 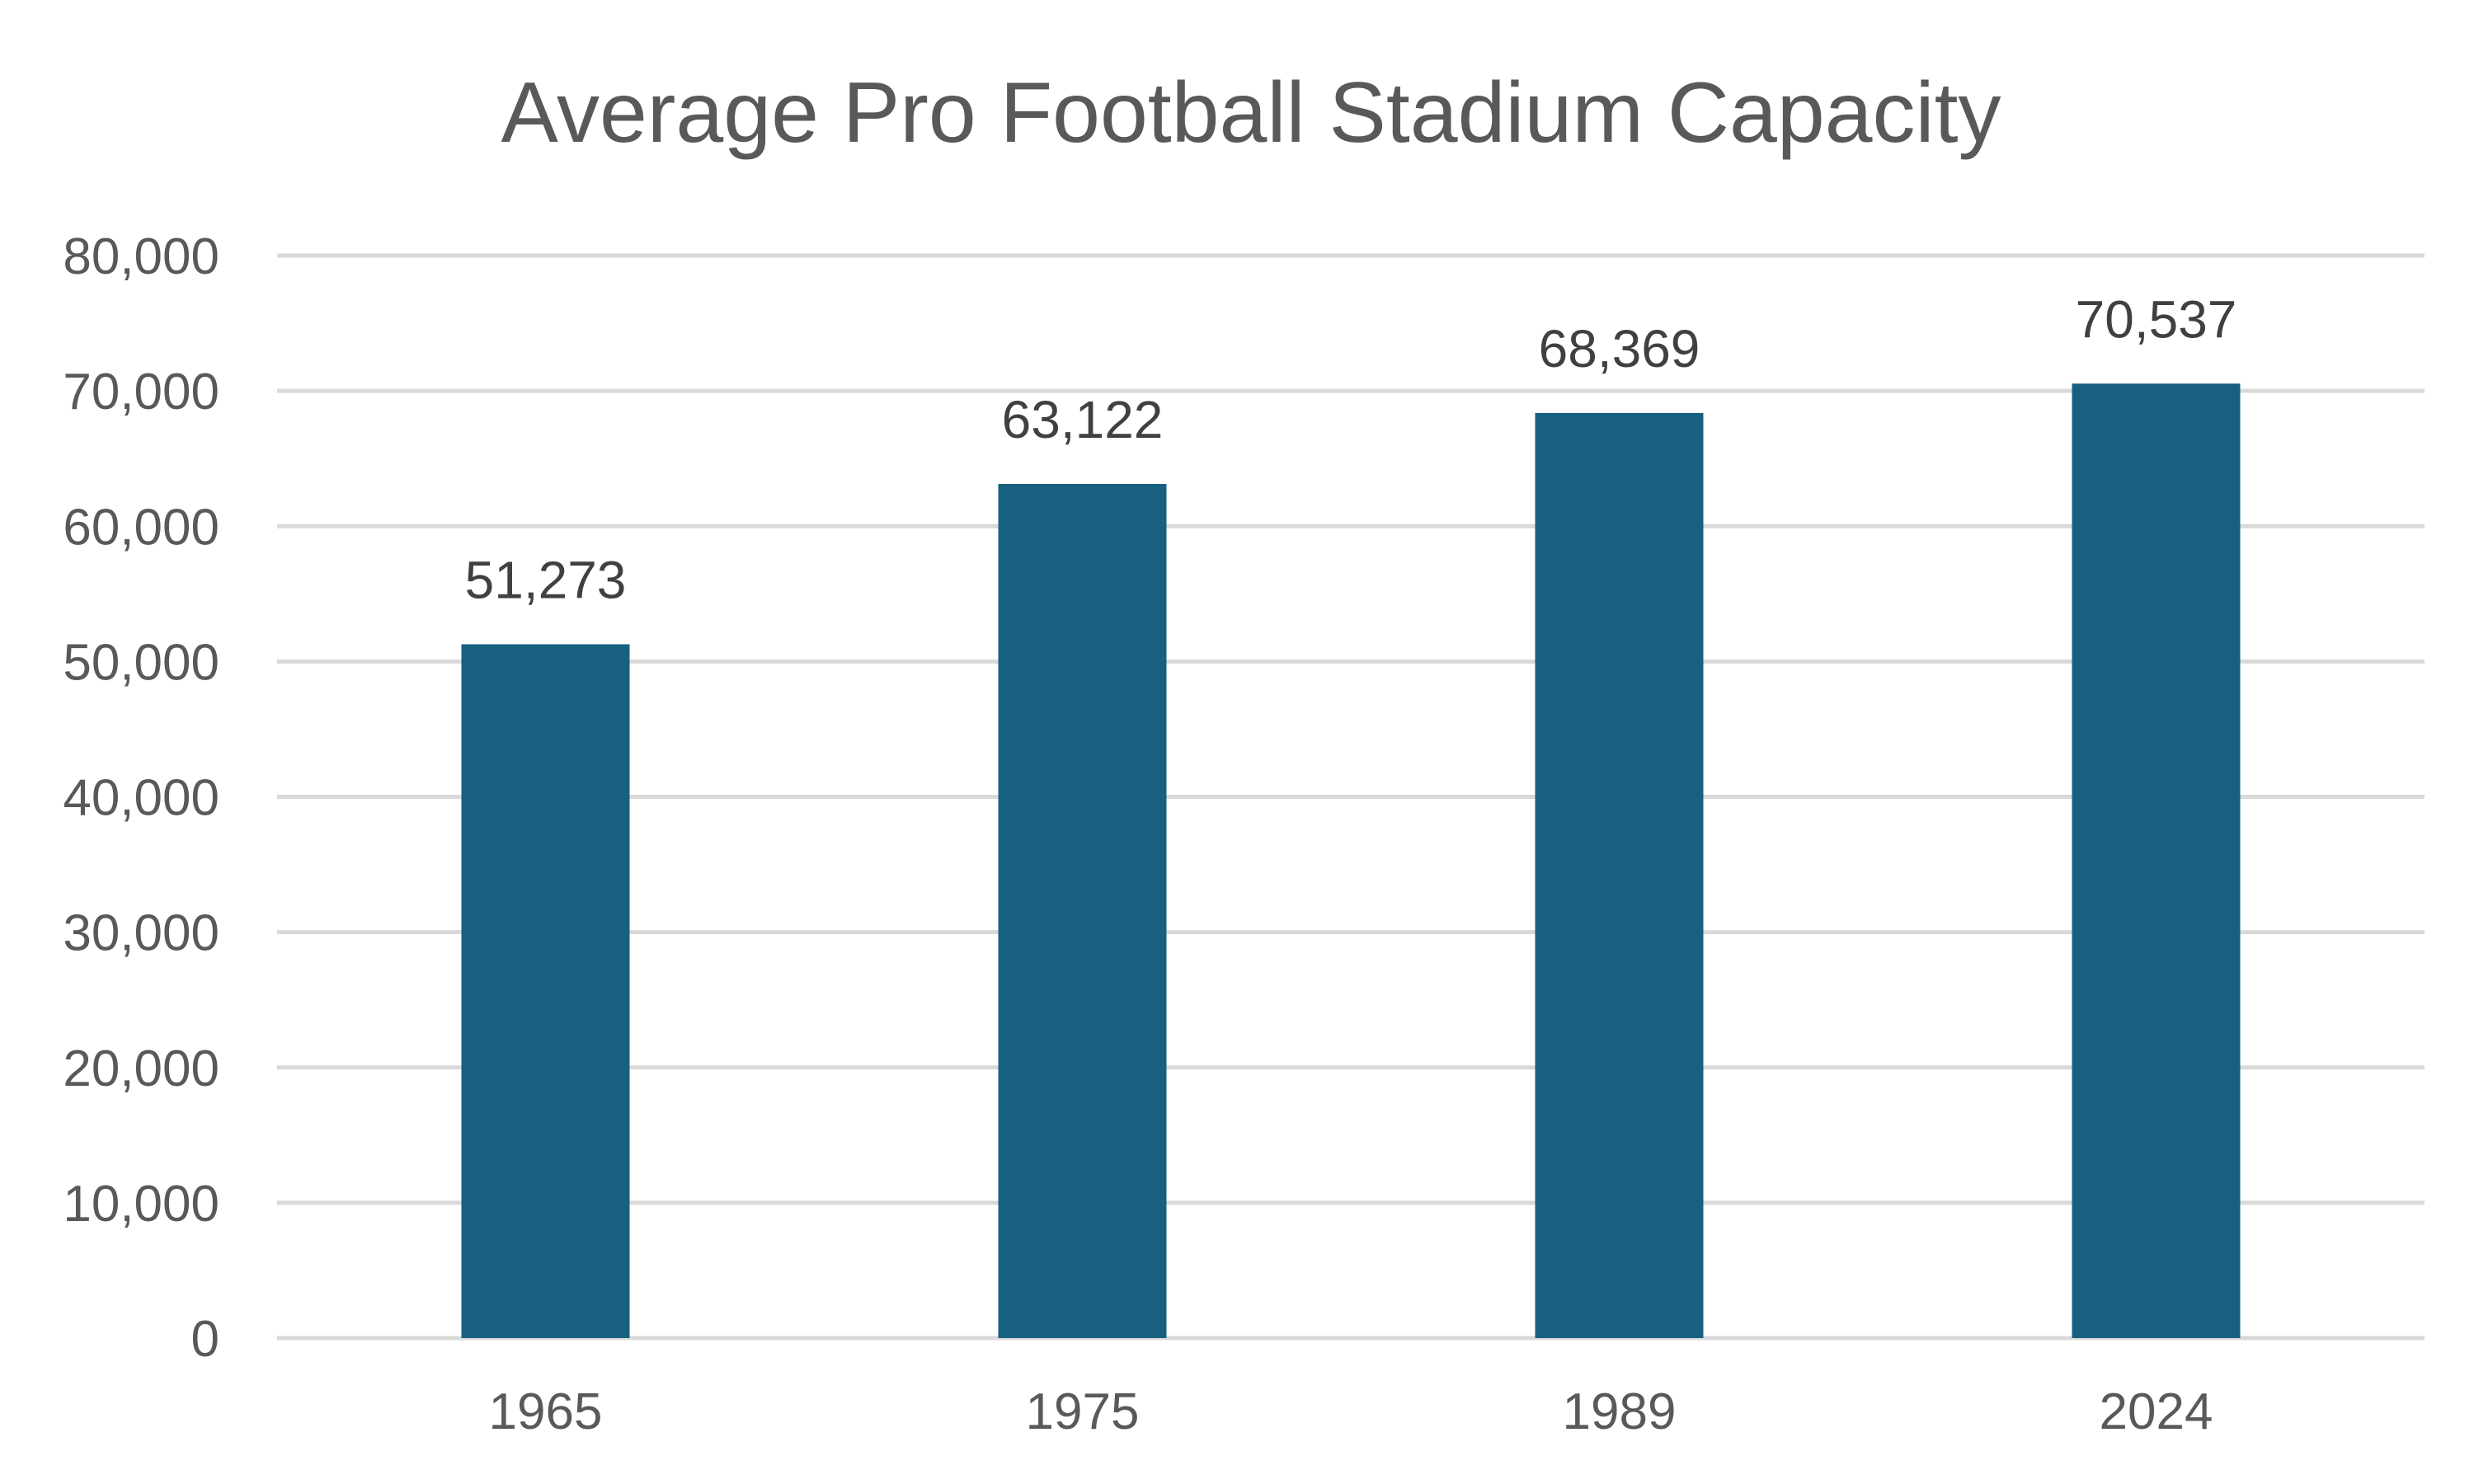 What do you see at coordinates (205, 1339) in the screenshot?
I see `y-tick-label: 0` at bounding box center [205, 1339].